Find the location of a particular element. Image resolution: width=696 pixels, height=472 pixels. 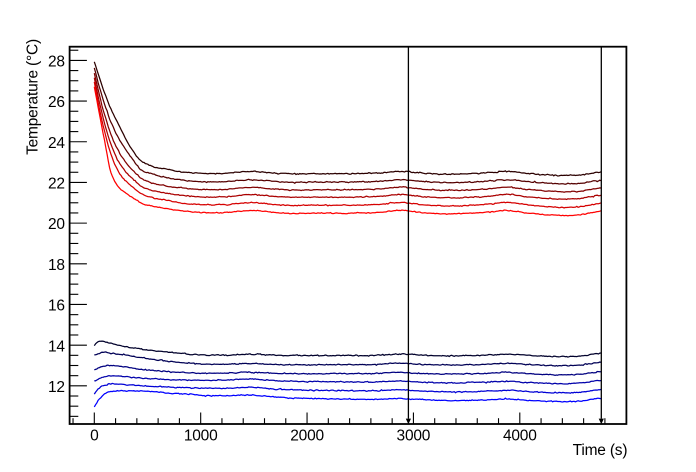

svg-text: Time (s) is located at coordinates (600, 450).